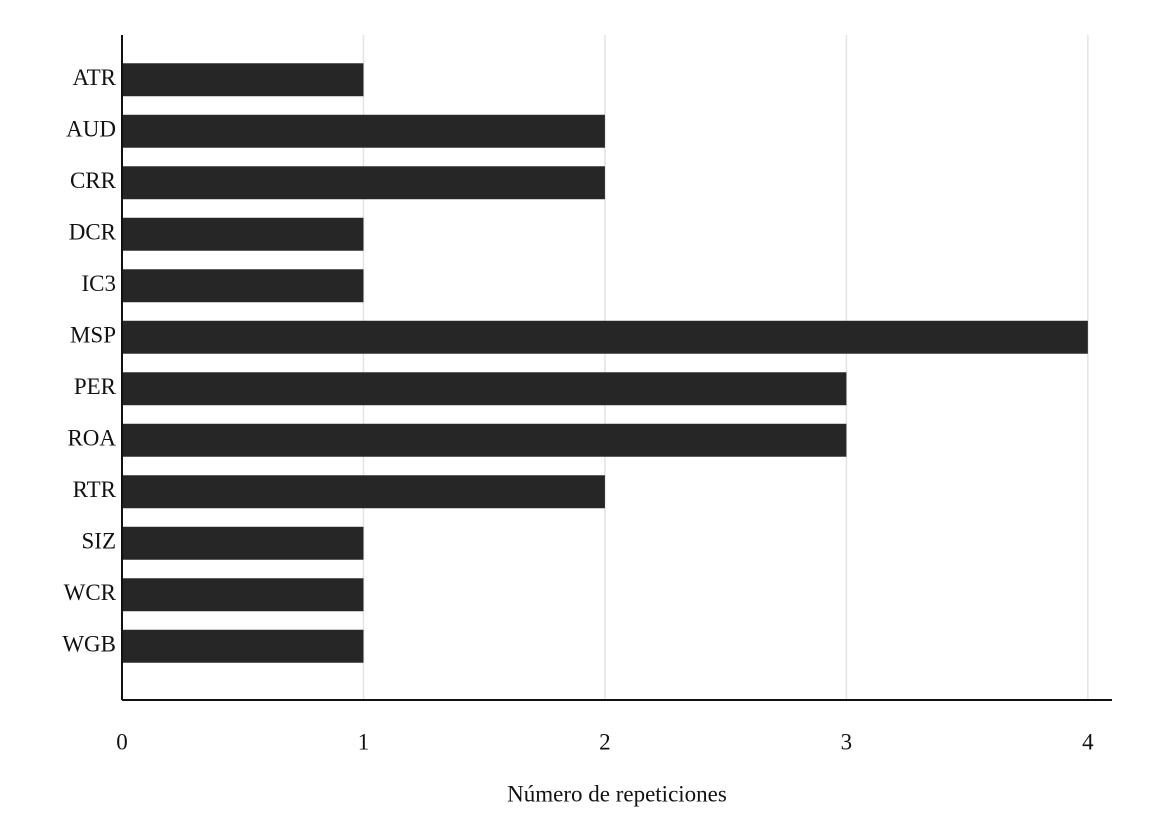 This screenshot has width=1155, height=823. Describe the element at coordinates (122, 741) in the screenshot. I see `x-tick-label: 0` at that location.